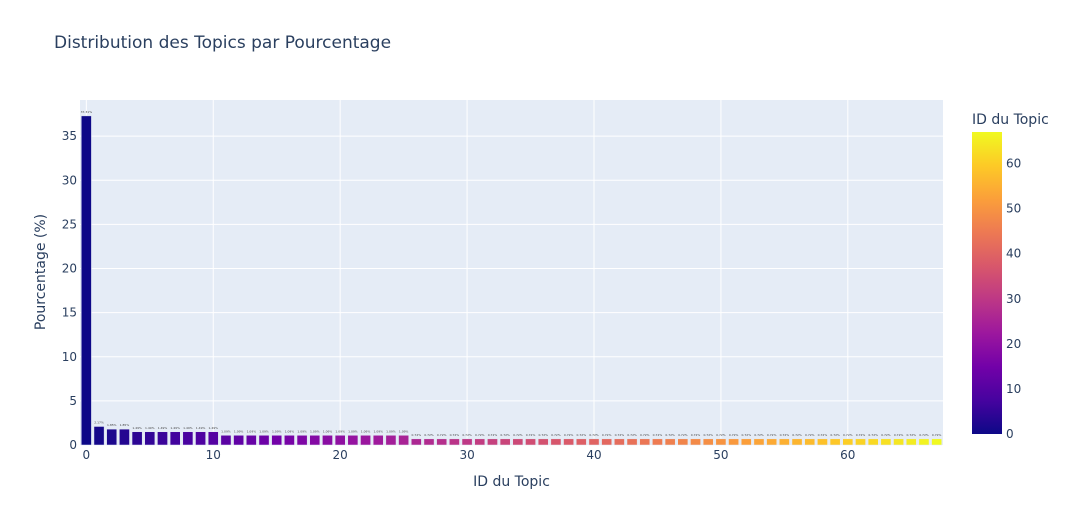  Describe the element at coordinates (511, 482) in the screenshot. I see `x-axis-title: ID du Topic` at that location.